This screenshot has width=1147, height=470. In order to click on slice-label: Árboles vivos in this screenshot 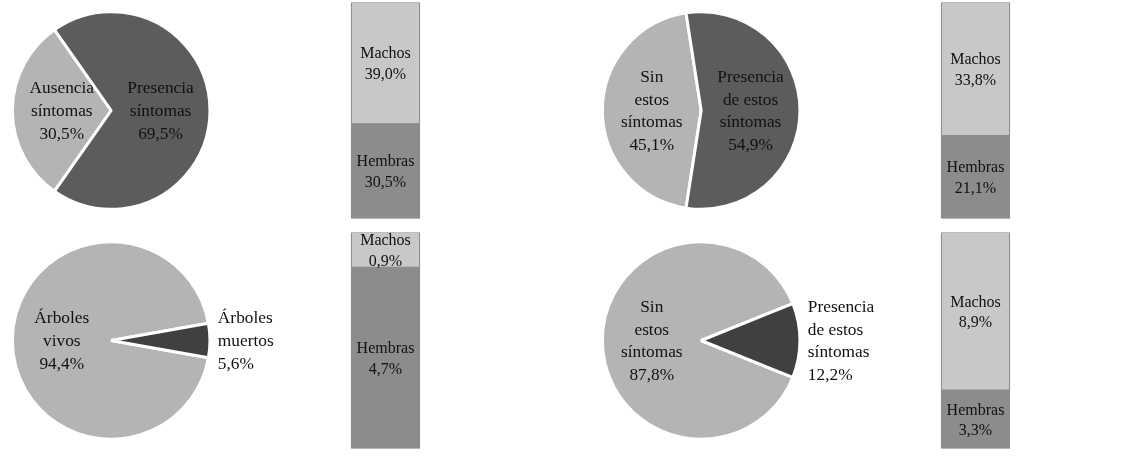, I will do `click(62, 329)`.